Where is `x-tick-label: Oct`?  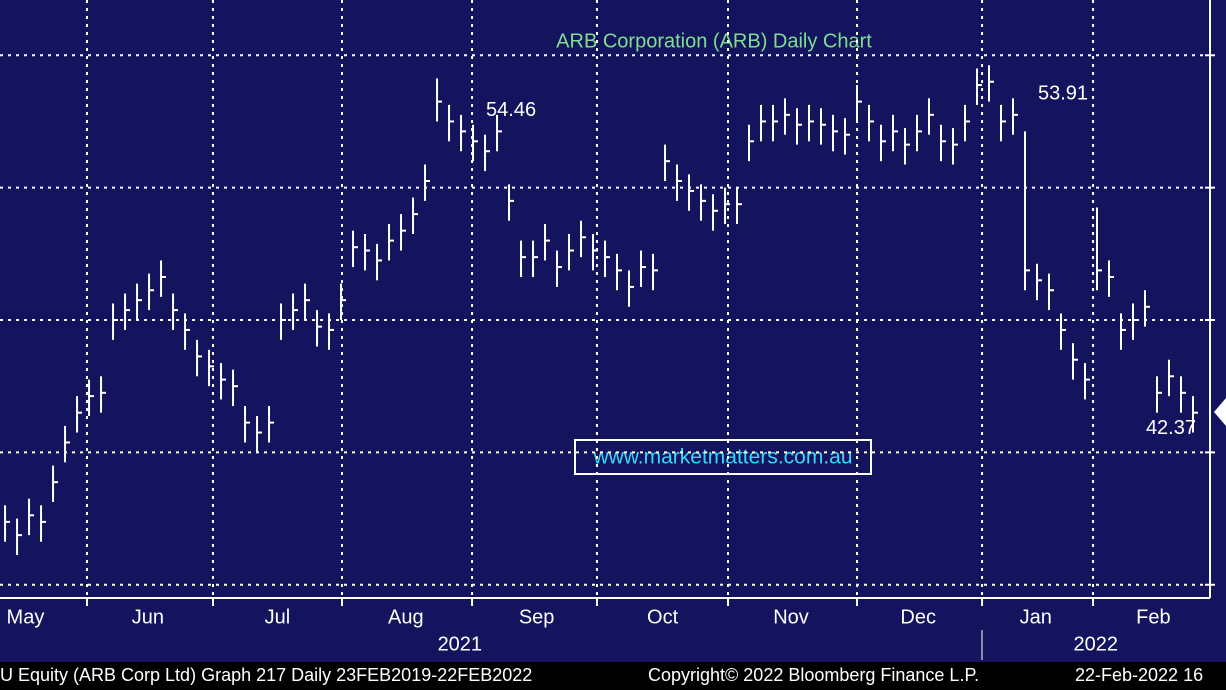
x-tick-label: Oct is located at coordinates (663, 617).